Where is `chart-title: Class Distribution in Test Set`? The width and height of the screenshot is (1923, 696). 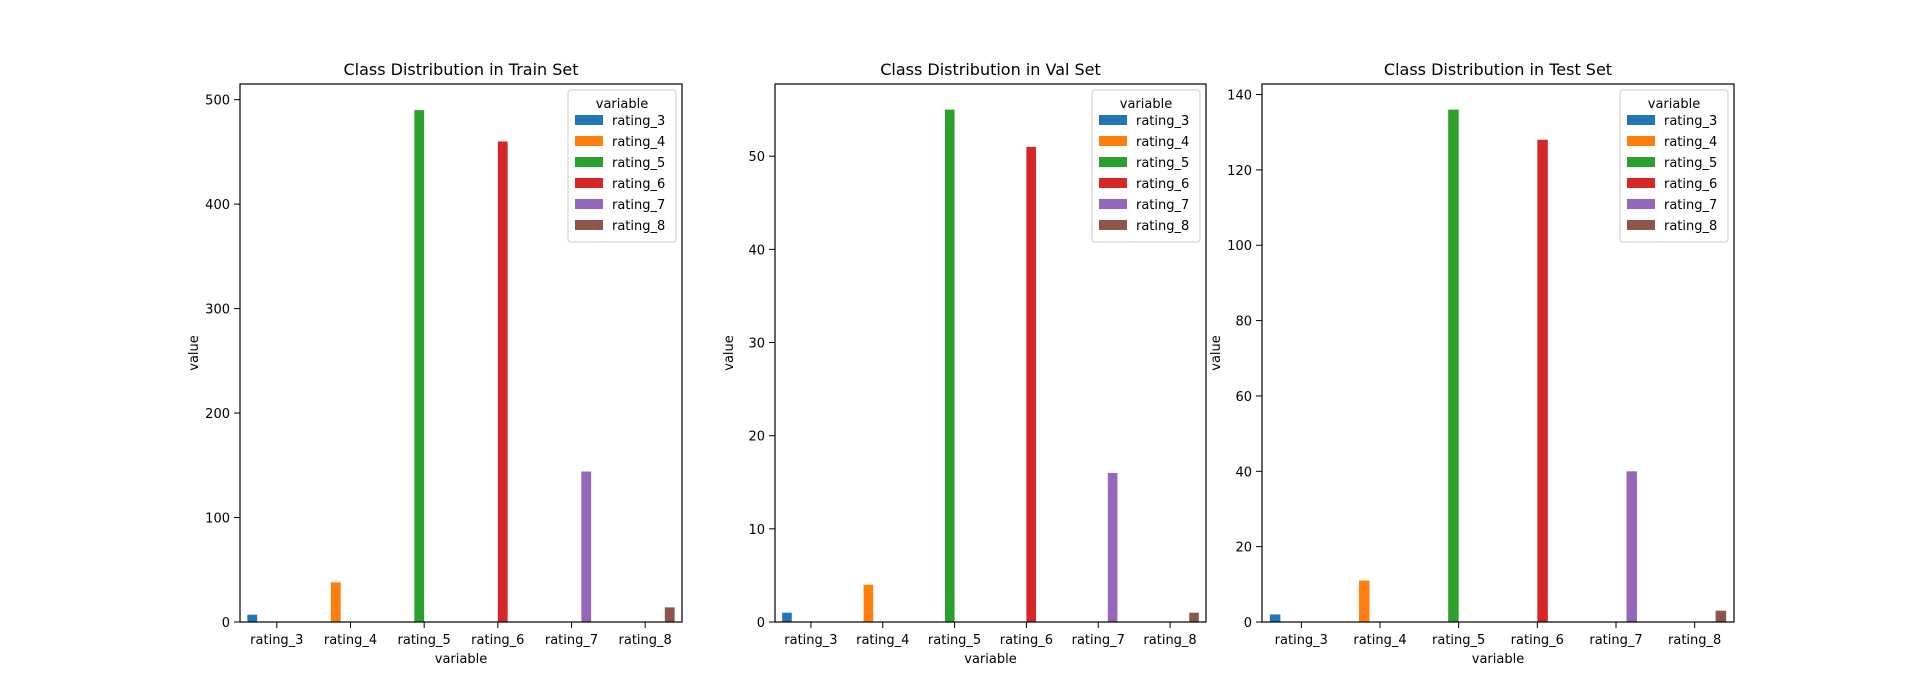 chart-title: Class Distribution in Test Set is located at coordinates (1498, 69).